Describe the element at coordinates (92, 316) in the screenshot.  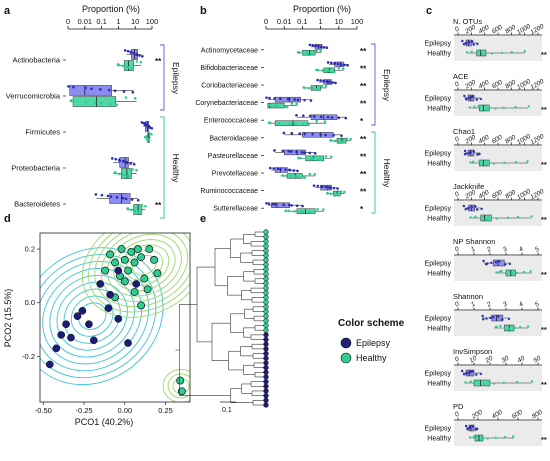
I see `epilepsy-density-contour` at that location.